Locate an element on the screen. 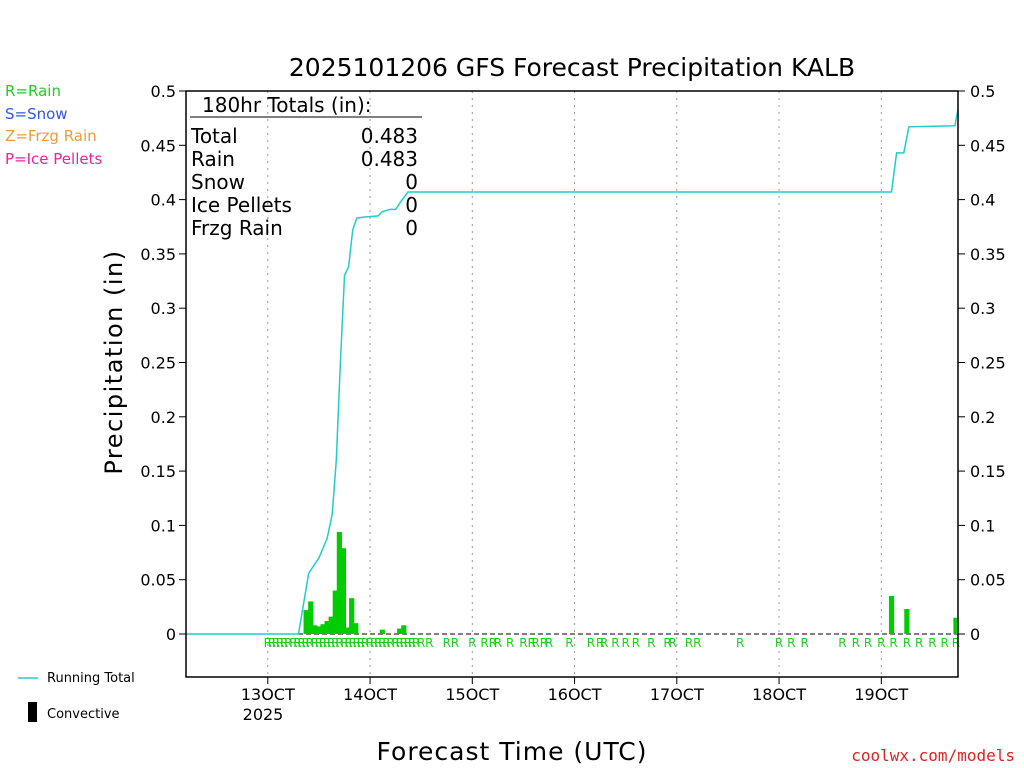 The height and width of the screenshot is (768, 1024). x-tick-label: 15OCT is located at coordinates (472, 694).